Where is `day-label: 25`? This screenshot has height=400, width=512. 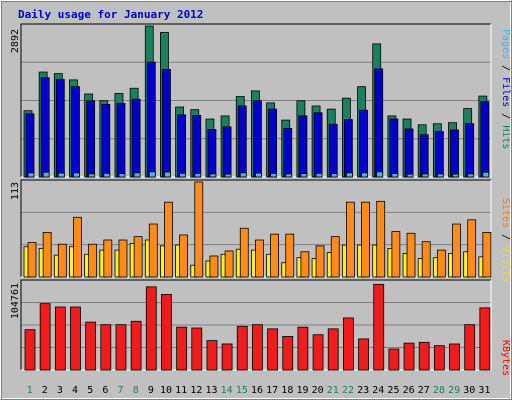
day-label: 25 is located at coordinates (393, 390).